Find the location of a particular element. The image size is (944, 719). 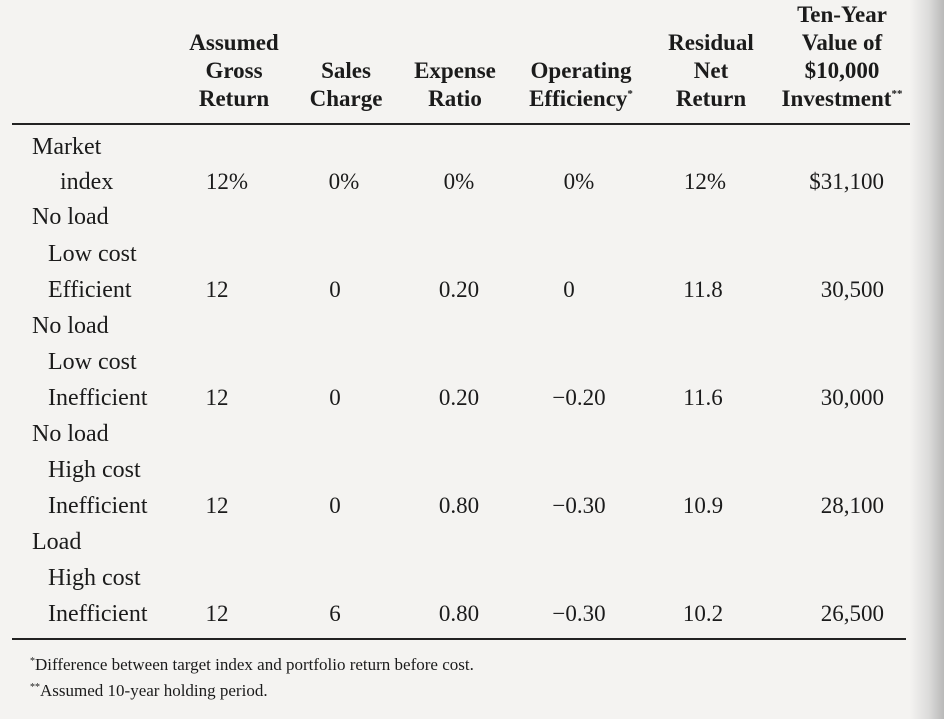

footnote-mark: * is located at coordinates (32, 661).